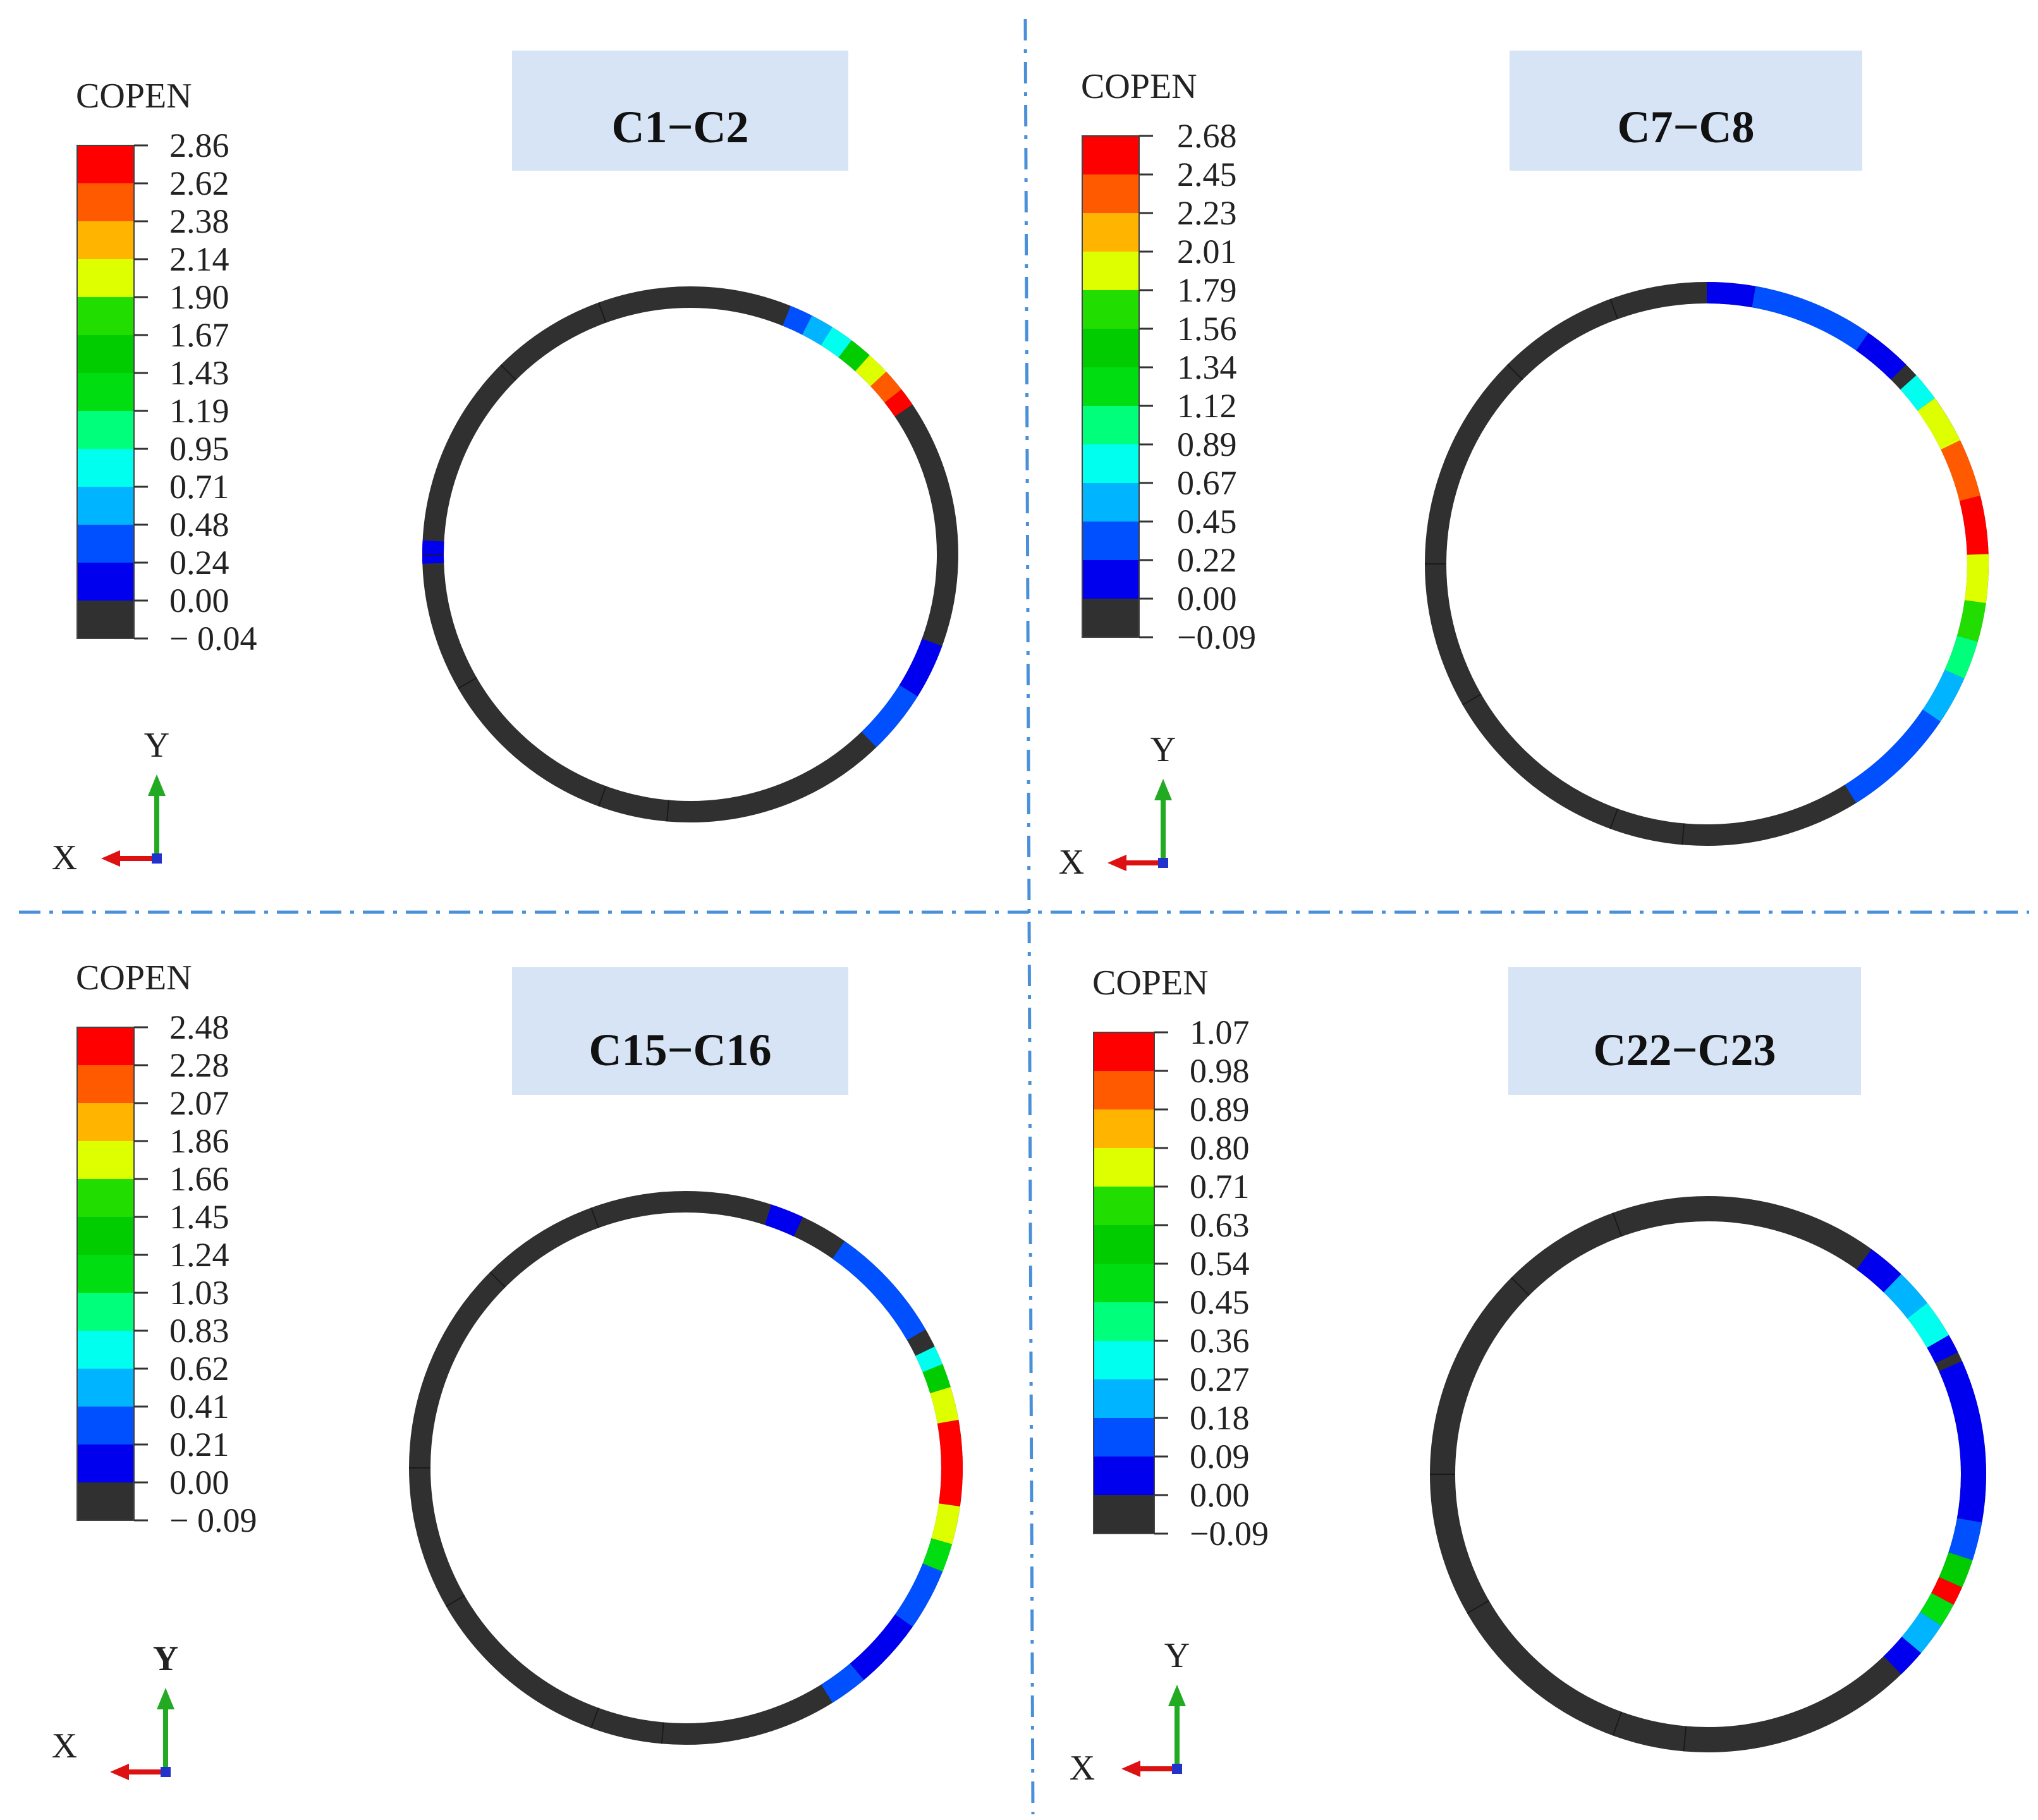 The height and width of the screenshot is (1820, 2038). I want to click on legend-tick-label: 1.34, so click(1207, 367).